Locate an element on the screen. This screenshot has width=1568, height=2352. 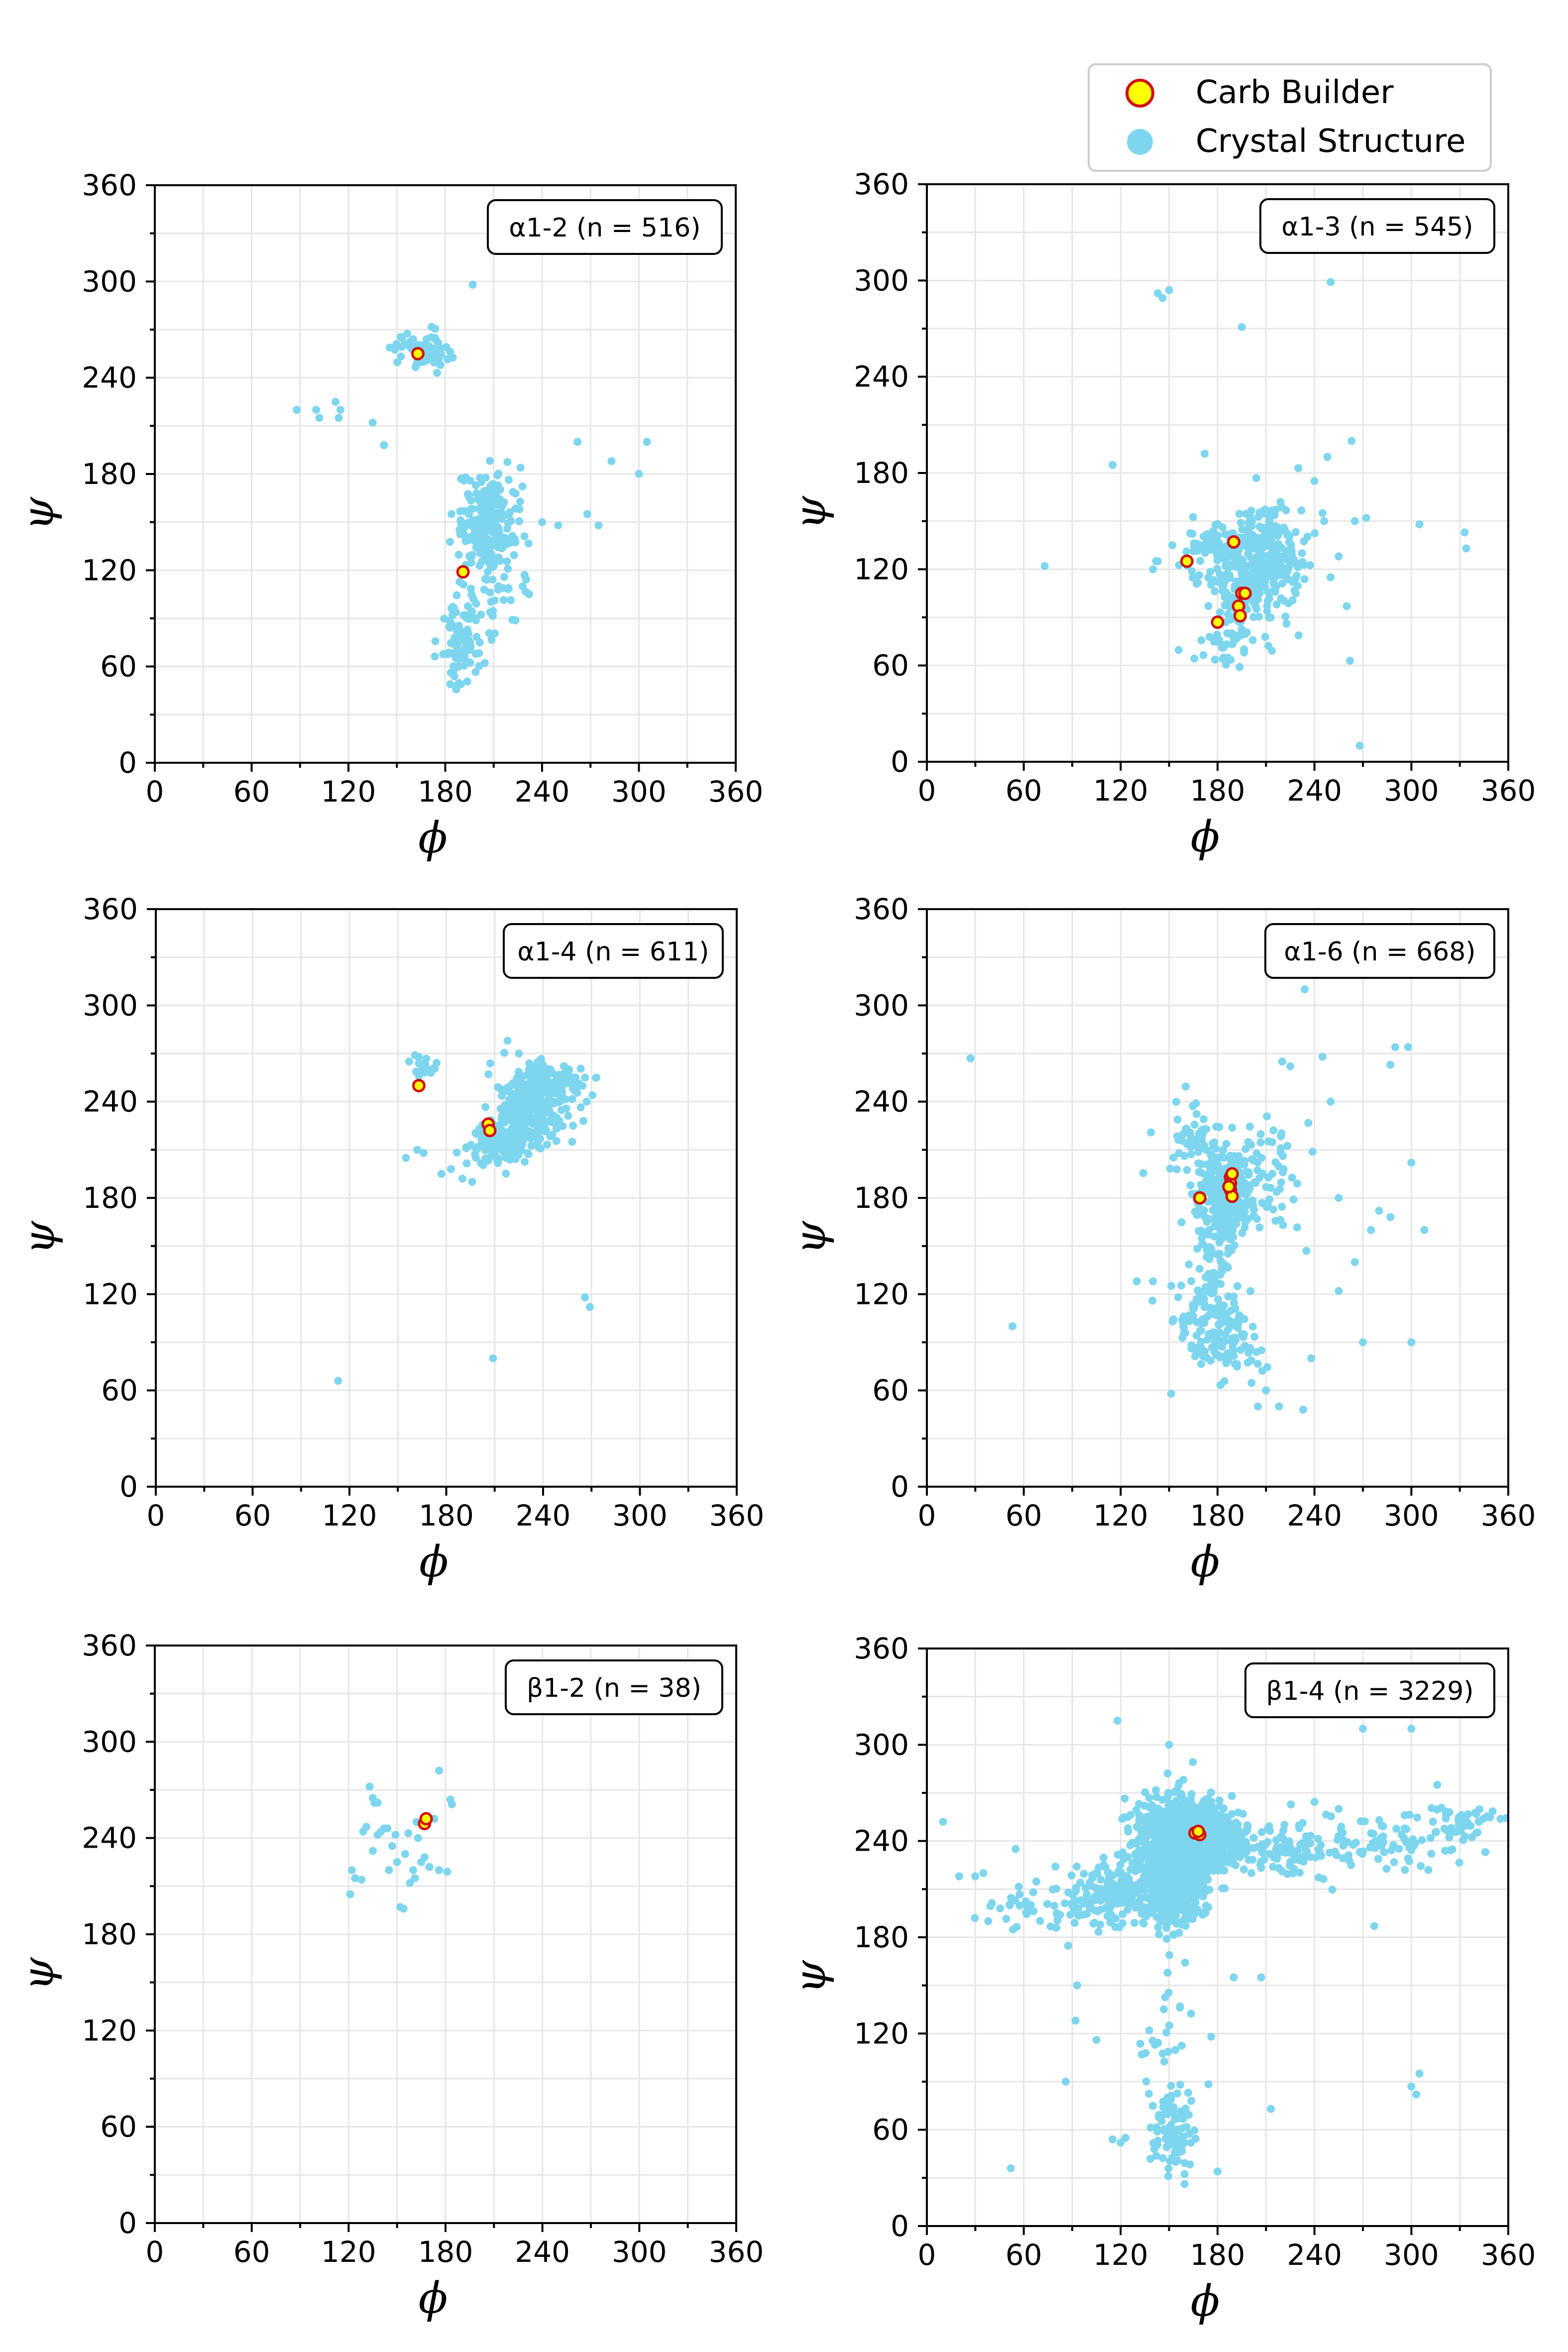
carb-point is located at coordinates (418, 353).